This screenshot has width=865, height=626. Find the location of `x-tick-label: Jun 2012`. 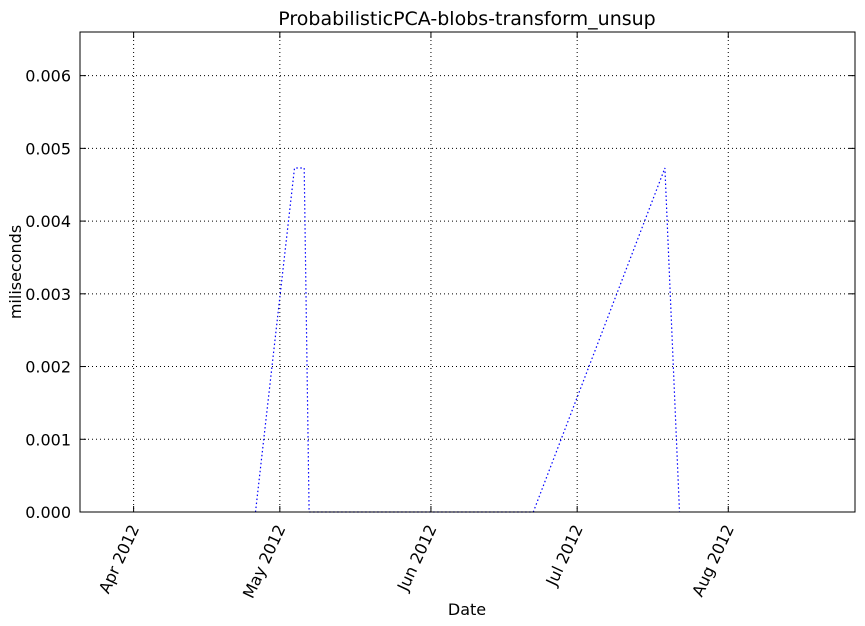

x-tick-label: Jun 2012 is located at coordinates (417, 558).